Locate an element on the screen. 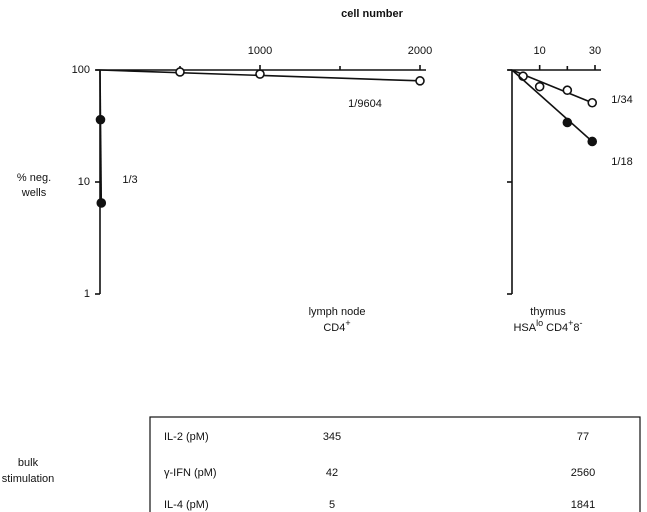 Image resolution: width=647 pixels, height=512 pixels. x-tick-label: 30 is located at coordinates (595, 51).